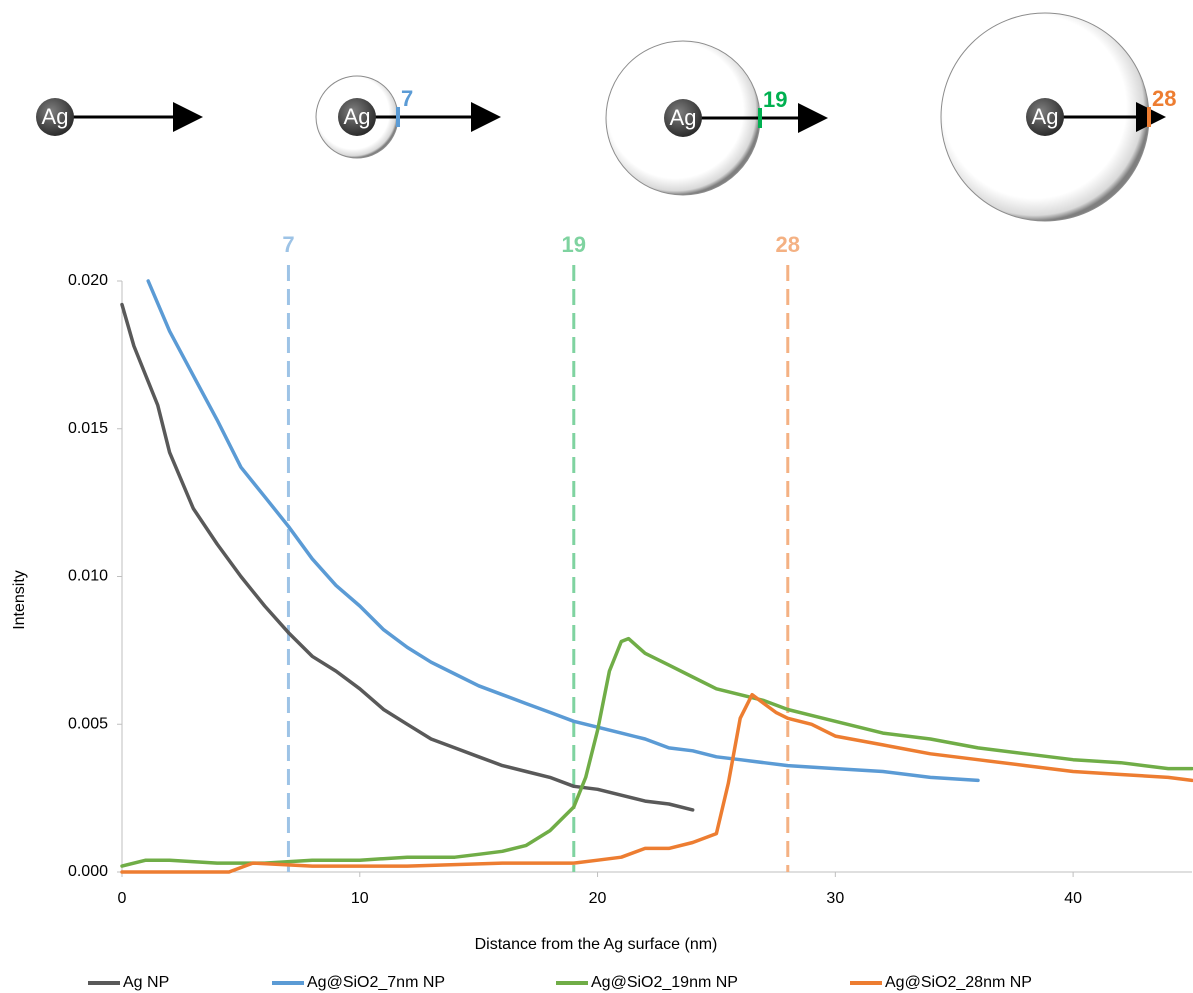  Describe the element at coordinates (19, 600) in the screenshot. I see `y-axis-title: Intensity` at that location.